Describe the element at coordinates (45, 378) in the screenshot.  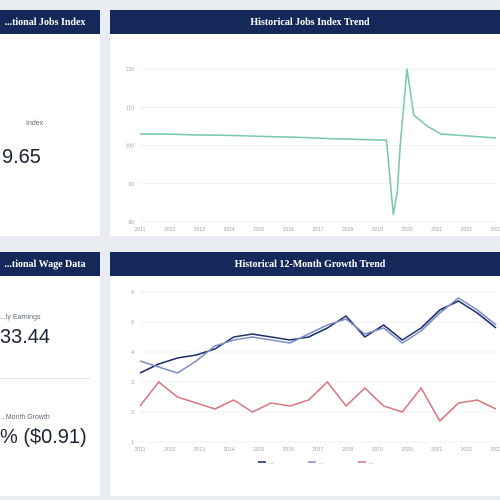
I see `metric-divider` at that location.